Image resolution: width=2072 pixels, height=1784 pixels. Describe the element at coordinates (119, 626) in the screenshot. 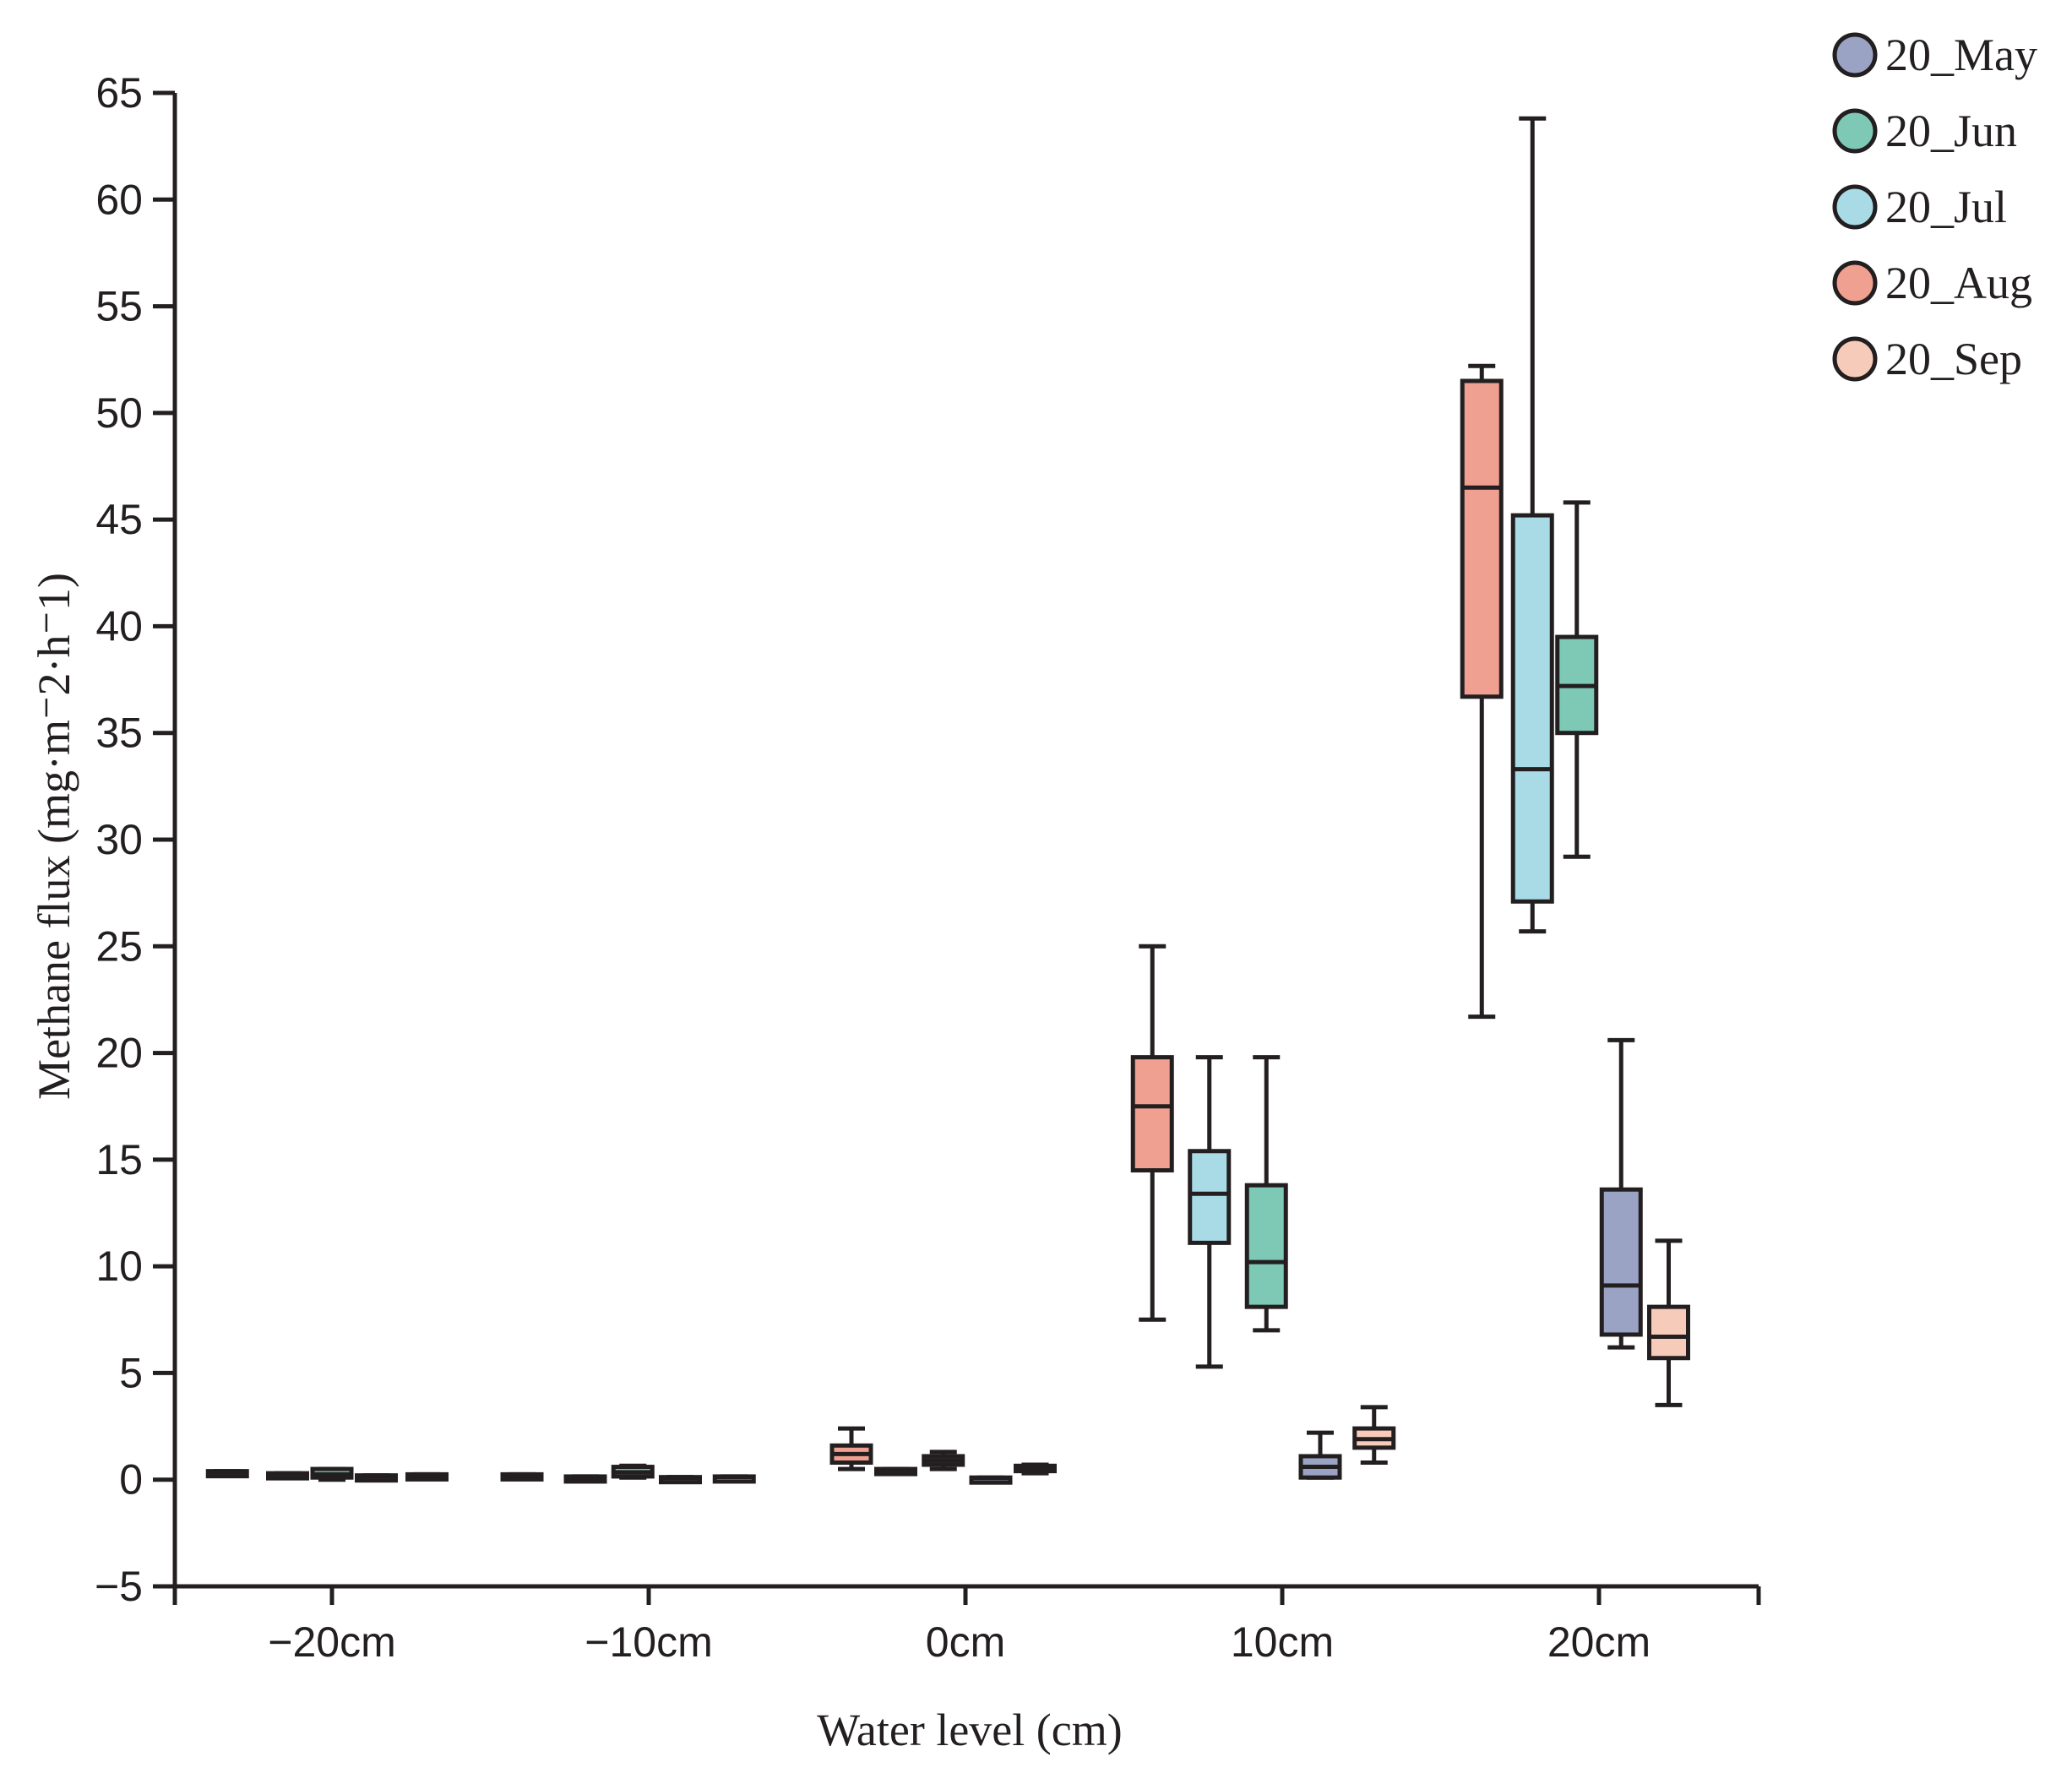

I see `y-tick-label: 40` at that location.